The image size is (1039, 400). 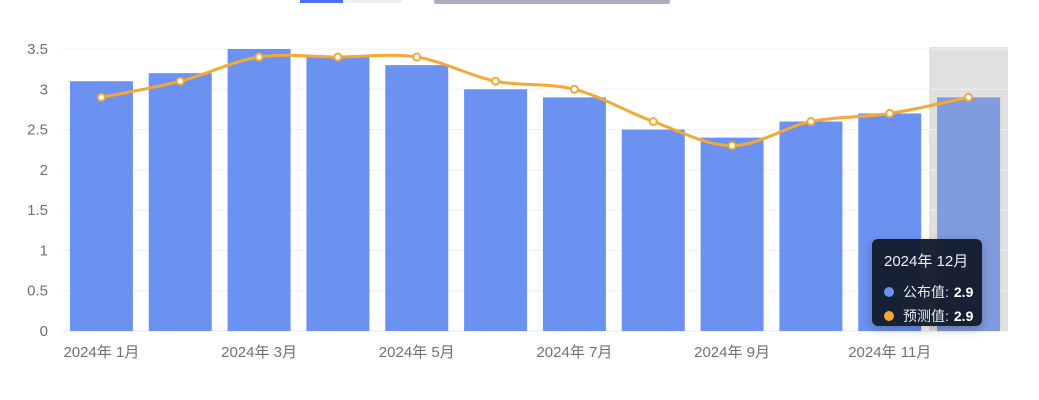 I want to click on tooltip: 2024年 12月 公布值: 2.9 预测值: 2.9, so click(x=927, y=282).